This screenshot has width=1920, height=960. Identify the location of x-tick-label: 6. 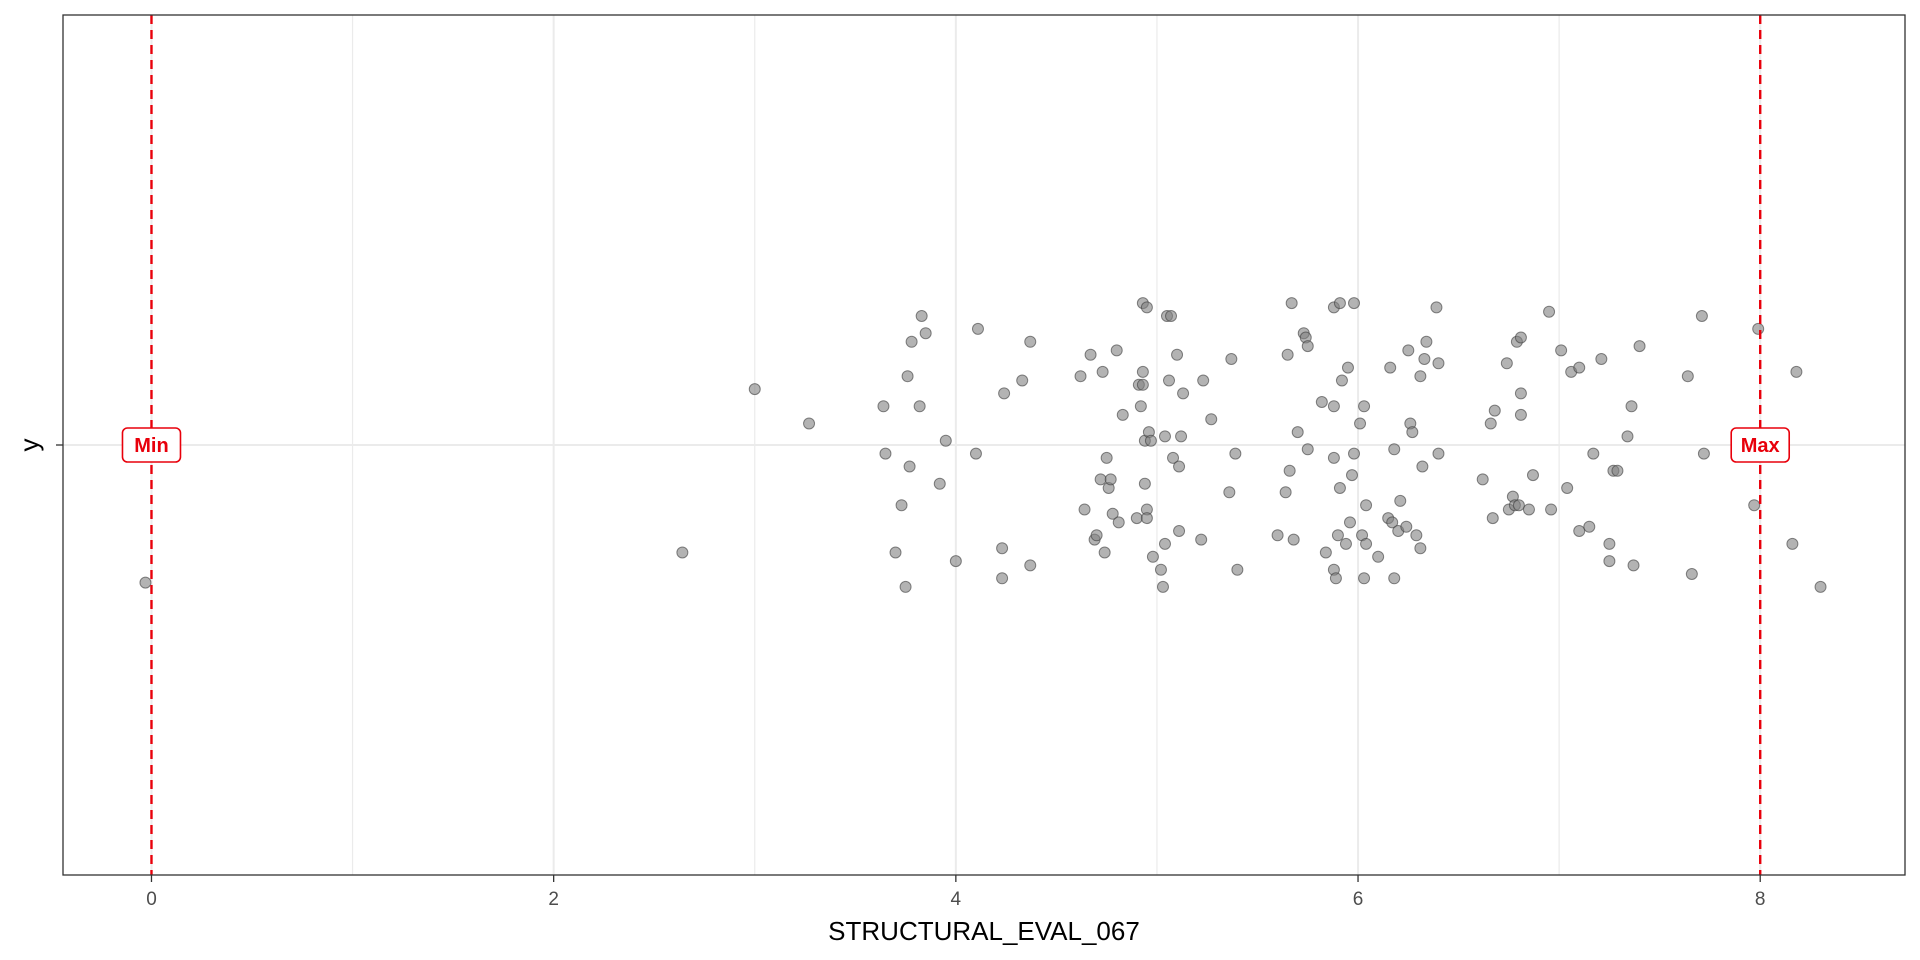
(1358, 899).